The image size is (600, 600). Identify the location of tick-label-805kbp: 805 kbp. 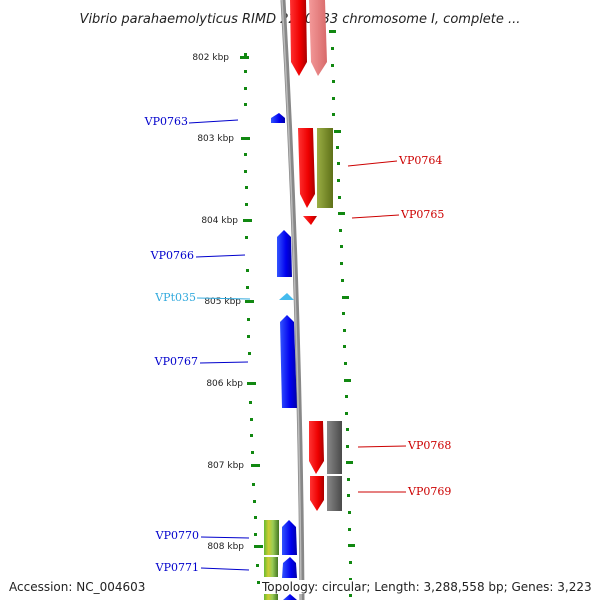
(222, 302).